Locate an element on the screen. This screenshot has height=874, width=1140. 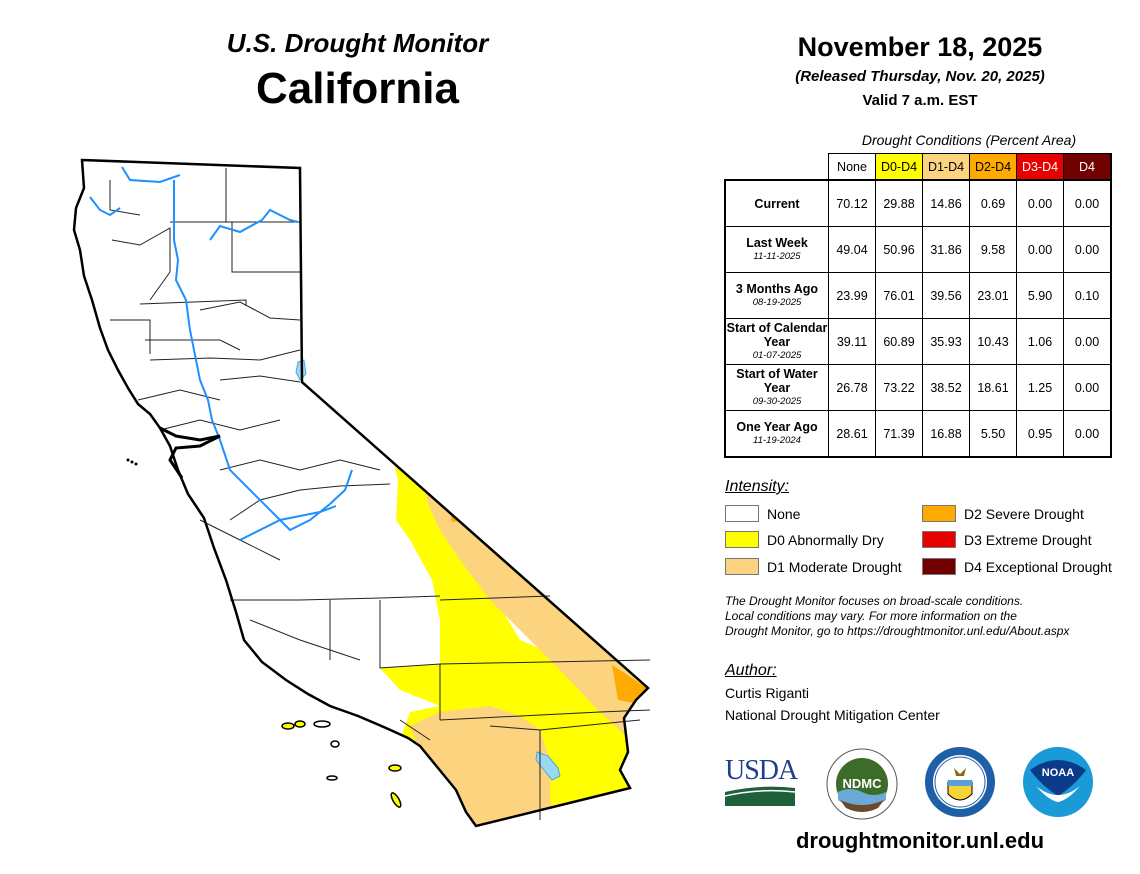
cell-value: 23.01 is located at coordinates (993, 295).